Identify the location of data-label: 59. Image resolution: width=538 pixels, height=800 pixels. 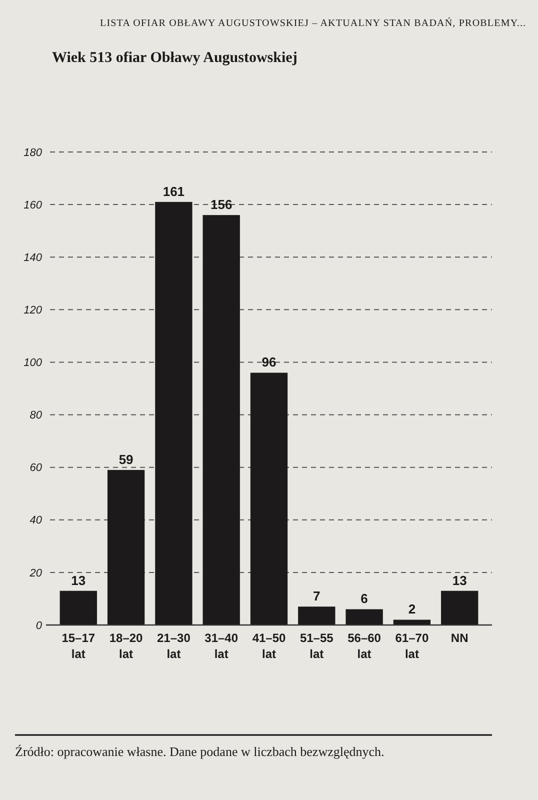
(126, 459).